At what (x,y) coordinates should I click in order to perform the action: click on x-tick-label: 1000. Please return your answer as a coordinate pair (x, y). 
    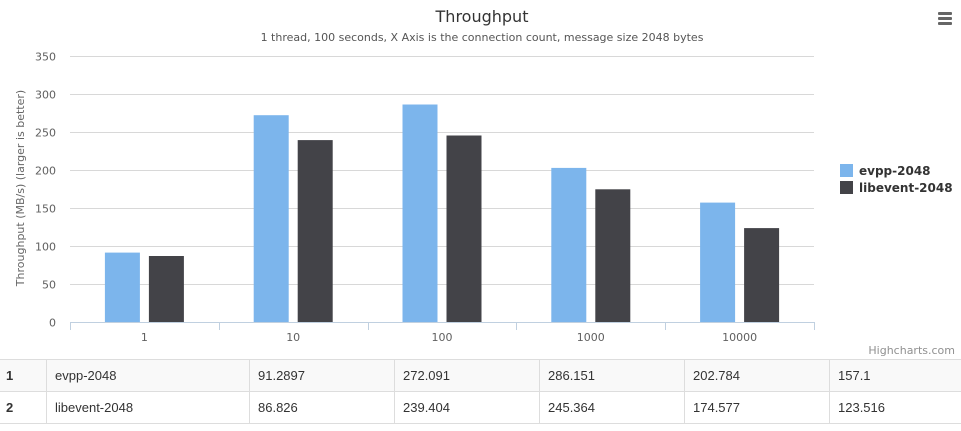
    Looking at the image, I should click on (591, 337).